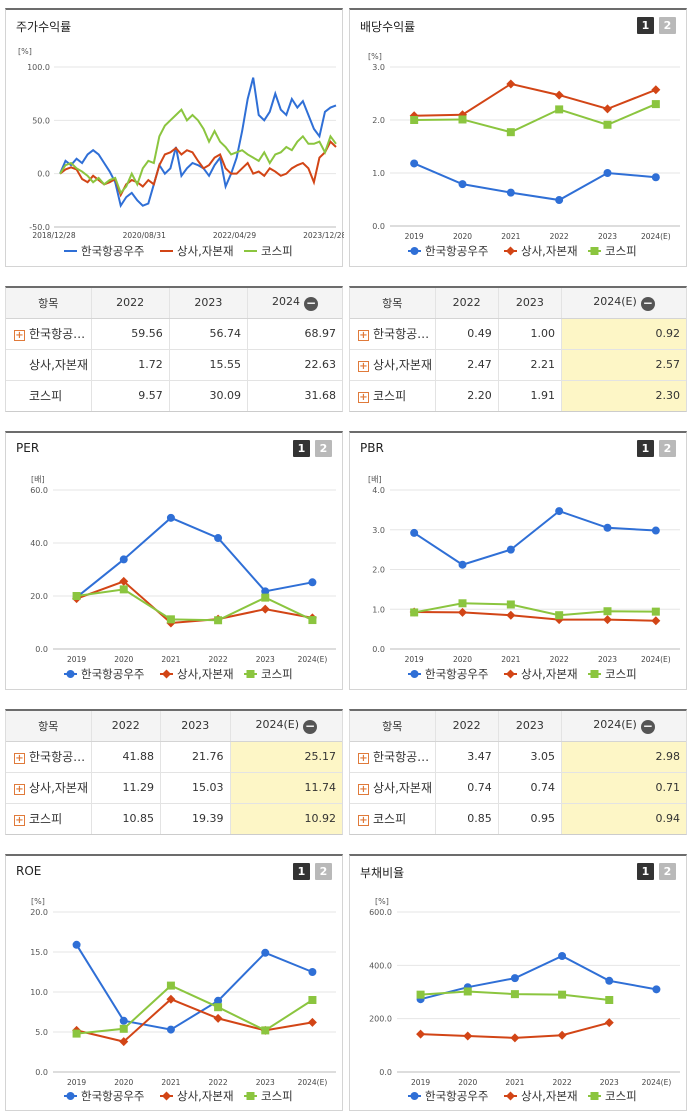 This screenshot has height=1115, width=691. Describe the element at coordinates (44, 27) in the screenshot. I see `stock-return-title: 주가수익률` at that location.